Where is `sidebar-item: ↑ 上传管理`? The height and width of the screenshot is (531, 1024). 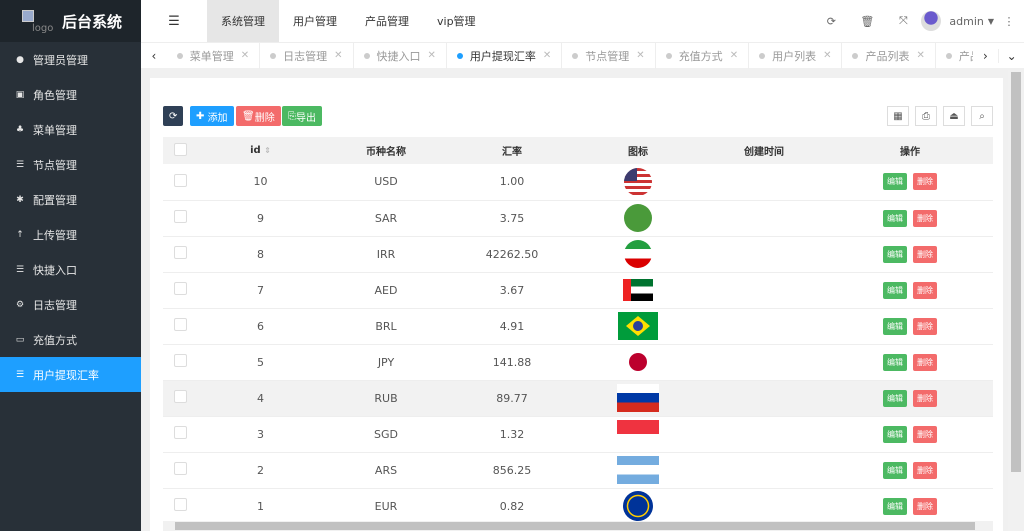 sidebar-item: ↑ 上传管理 is located at coordinates (70, 234).